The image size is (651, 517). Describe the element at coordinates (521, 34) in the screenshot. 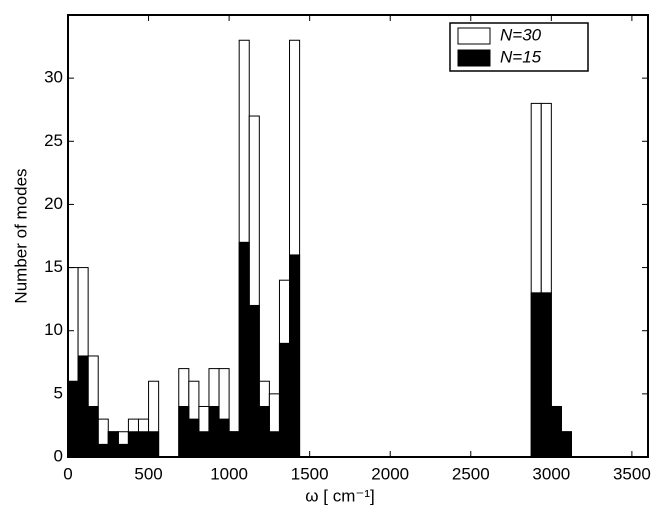

I see `legend-label: N=30` at that location.